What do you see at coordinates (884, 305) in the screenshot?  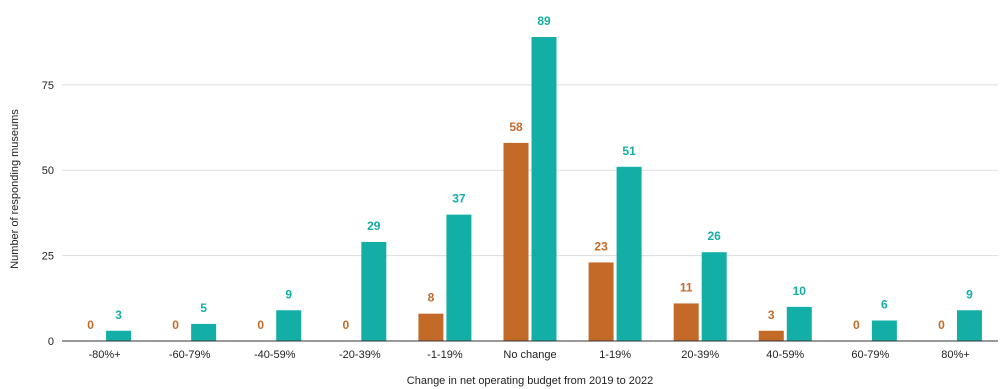 I see `data-label: 6` at bounding box center [884, 305].